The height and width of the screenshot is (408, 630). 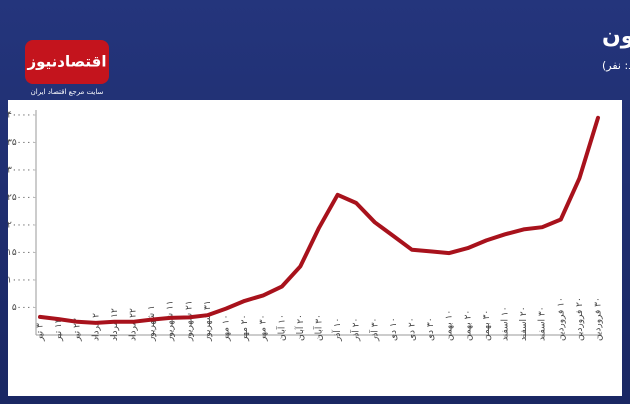 What do you see at coordinates (245, 328) in the screenshot?
I see `x-tick-label: ۲۰ مهر` at bounding box center [245, 328].